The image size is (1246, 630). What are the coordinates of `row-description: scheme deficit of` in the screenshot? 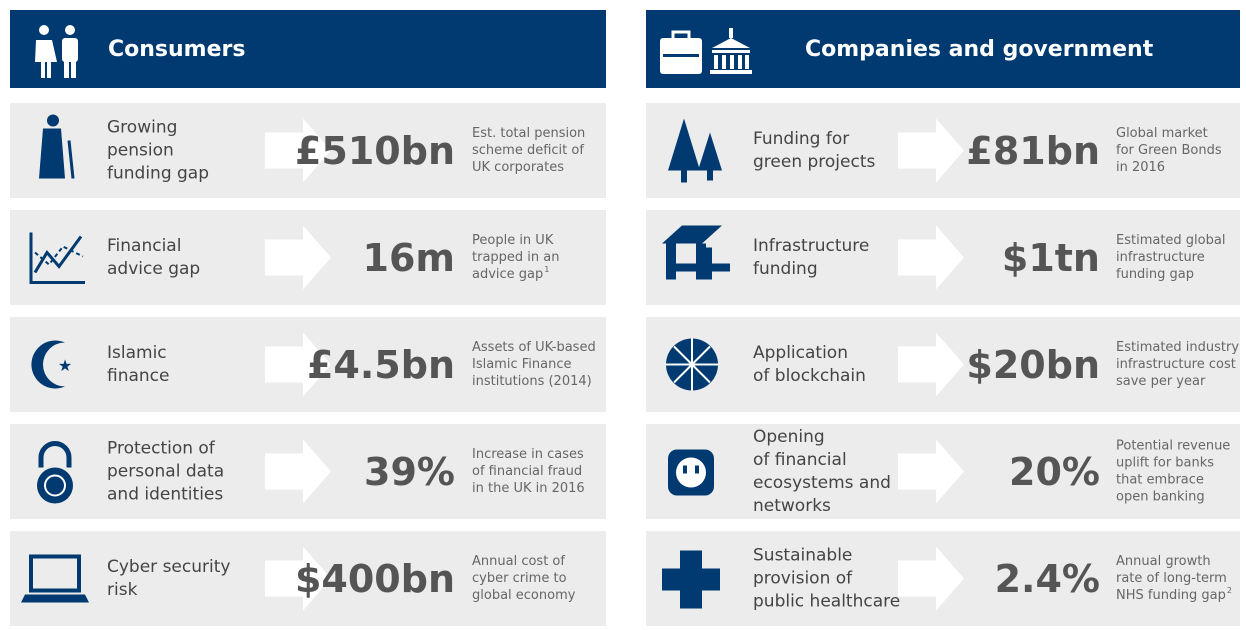 It's located at (528, 150).